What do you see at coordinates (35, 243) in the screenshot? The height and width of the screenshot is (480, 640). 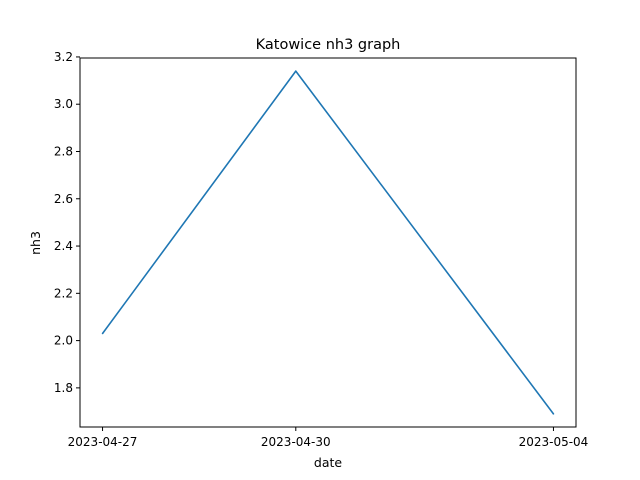 I see `y-axis-label: nh3` at bounding box center [35, 243].